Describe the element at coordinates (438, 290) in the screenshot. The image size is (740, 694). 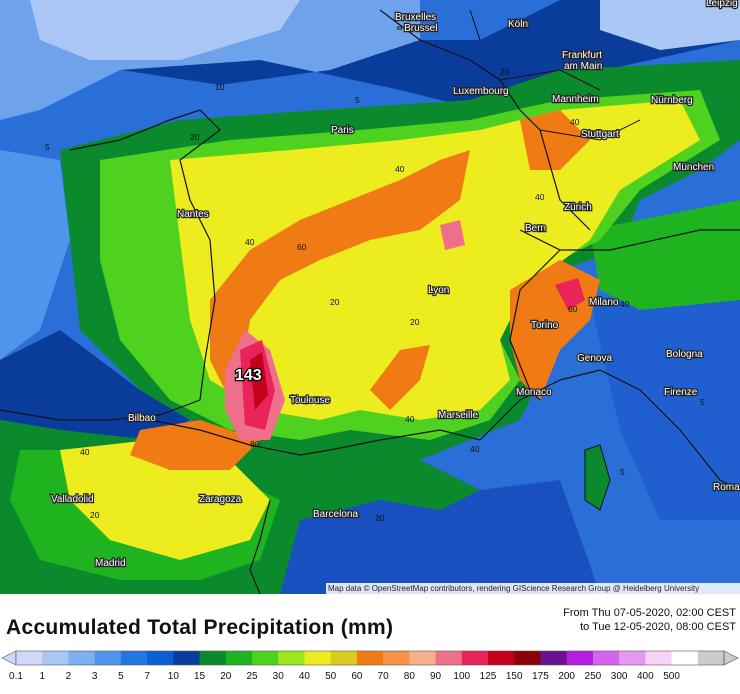
I see `city-lyon: Lyon` at that location.